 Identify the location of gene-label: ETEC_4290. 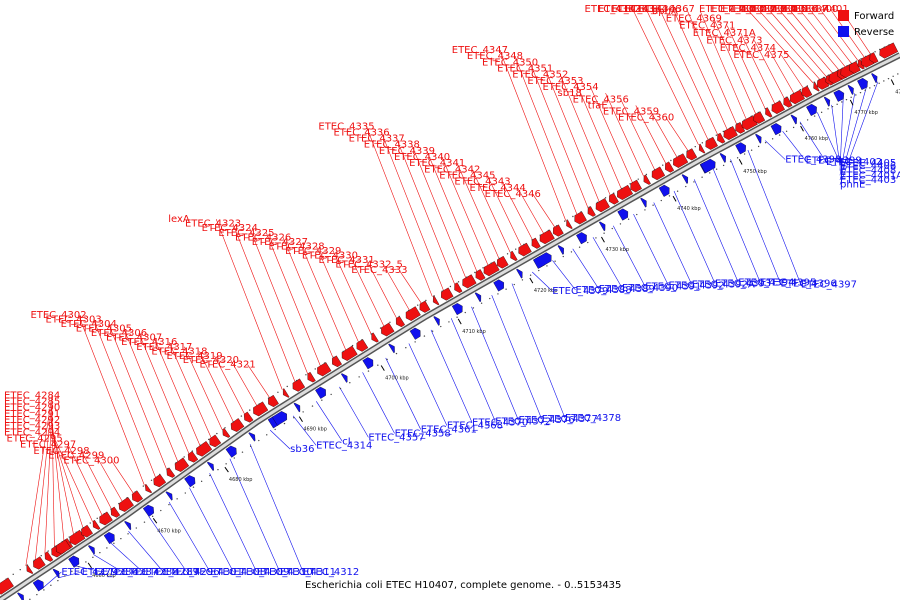
(32, 408).